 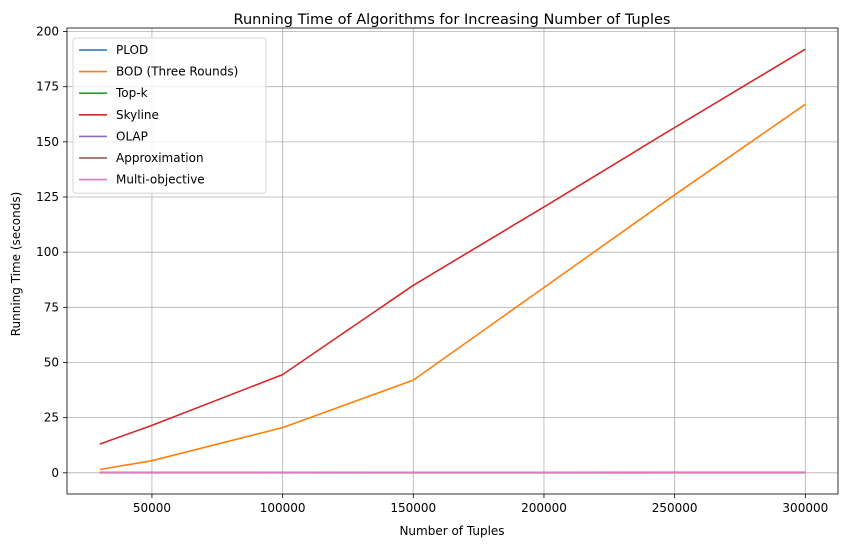 What do you see at coordinates (805, 508) in the screenshot?
I see `x-tick-label: 300000` at bounding box center [805, 508].